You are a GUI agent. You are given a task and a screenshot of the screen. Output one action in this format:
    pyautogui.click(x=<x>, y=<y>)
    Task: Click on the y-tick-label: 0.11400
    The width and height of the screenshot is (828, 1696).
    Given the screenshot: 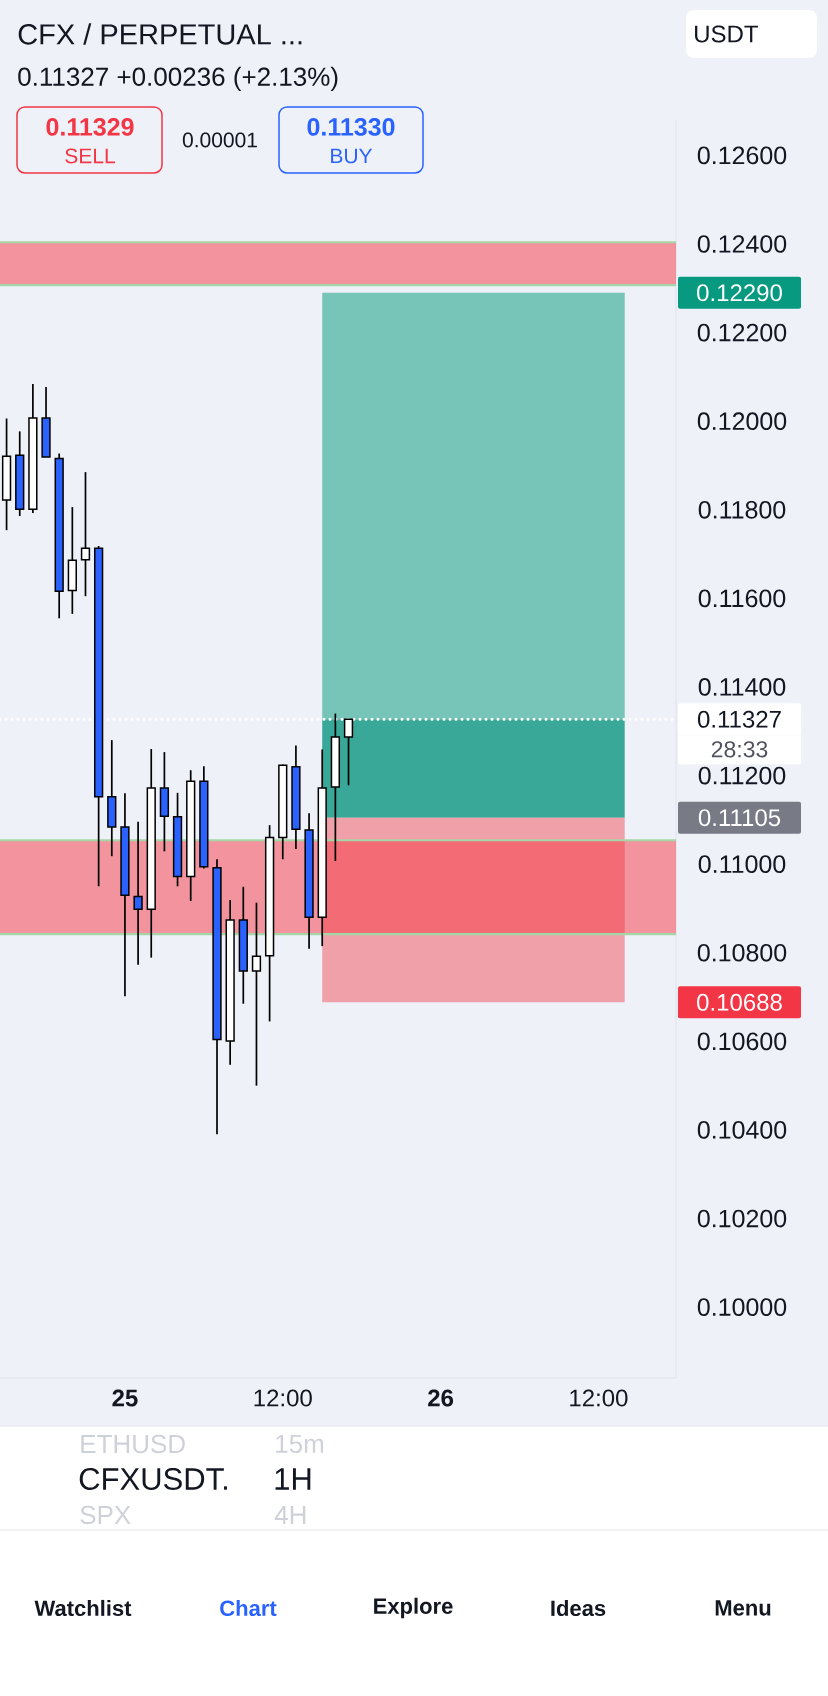 What is the action you would take?
    pyautogui.click(x=742, y=687)
    